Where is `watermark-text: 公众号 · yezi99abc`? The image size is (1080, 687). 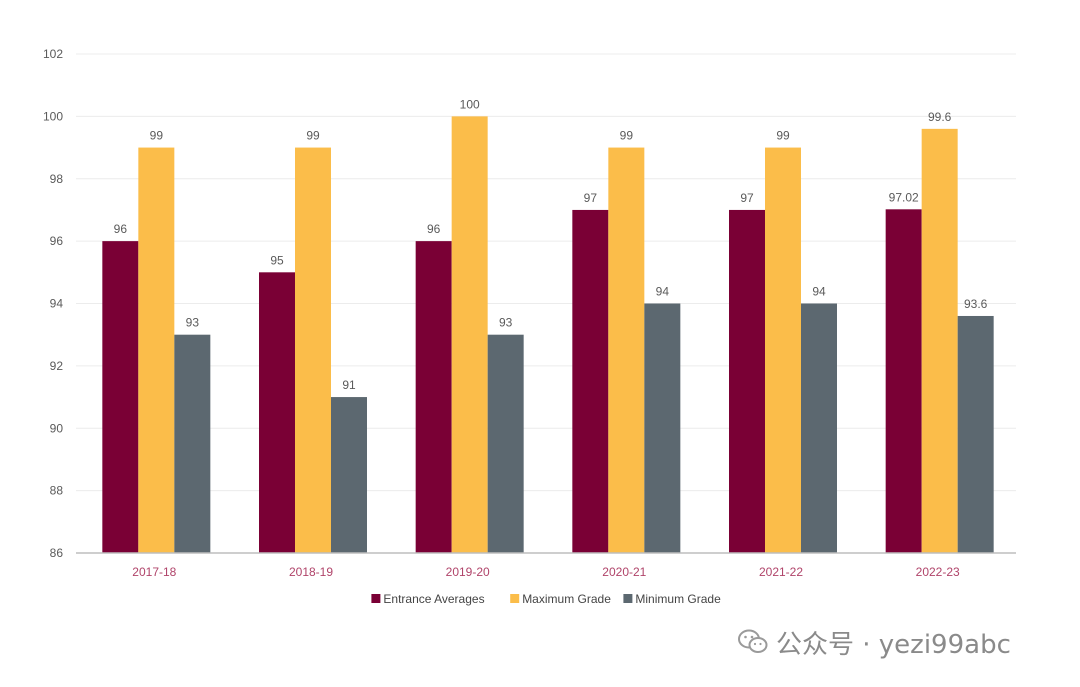 watermark-text: 公众号 · yezi99abc is located at coordinates (893, 644).